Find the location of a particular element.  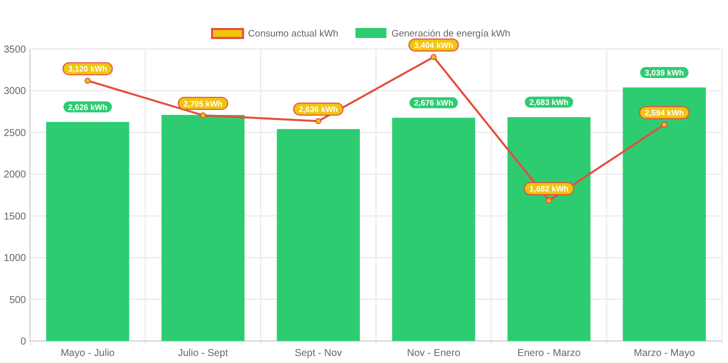

y-tick-label: 500 is located at coordinates (17, 300).